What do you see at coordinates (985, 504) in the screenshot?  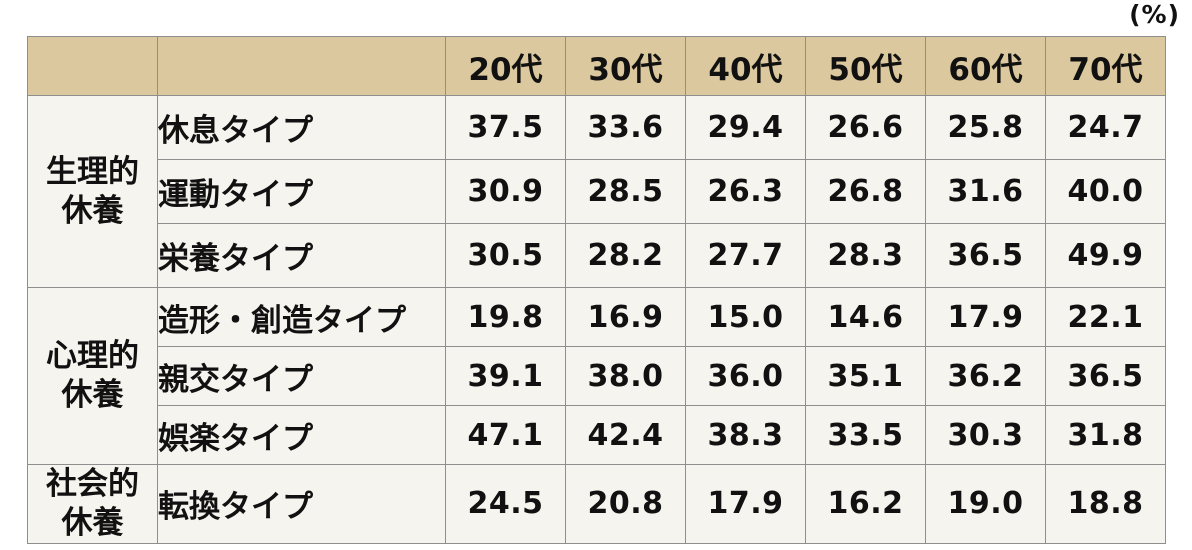 I see `data-cell: 19.0` at bounding box center [985, 504].